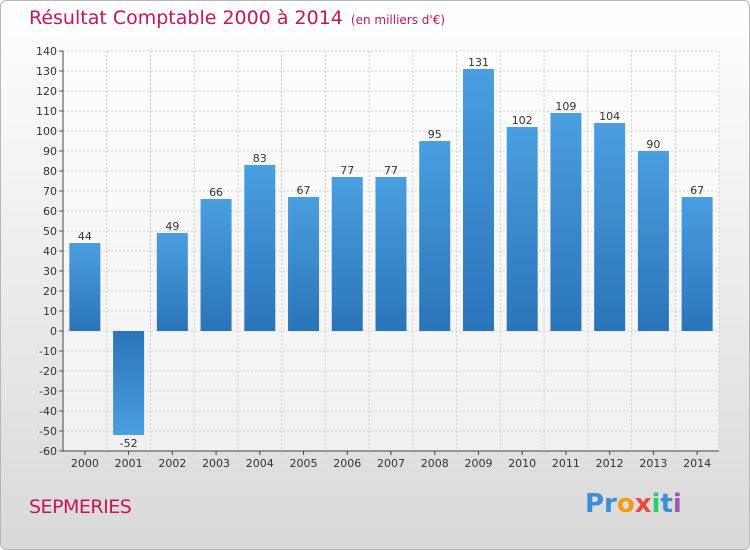 The width and height of the screenshot is (750, 550). What do you see at coordinates (522, 120) in the screenshot?
I see `data-label: 102` at bounding box center [522, 120].